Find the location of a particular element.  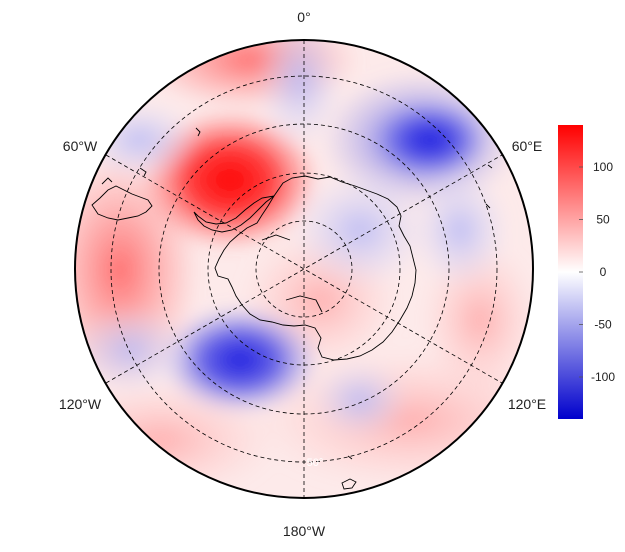

latitude-label: 50° is located at coordinates (315, 463).